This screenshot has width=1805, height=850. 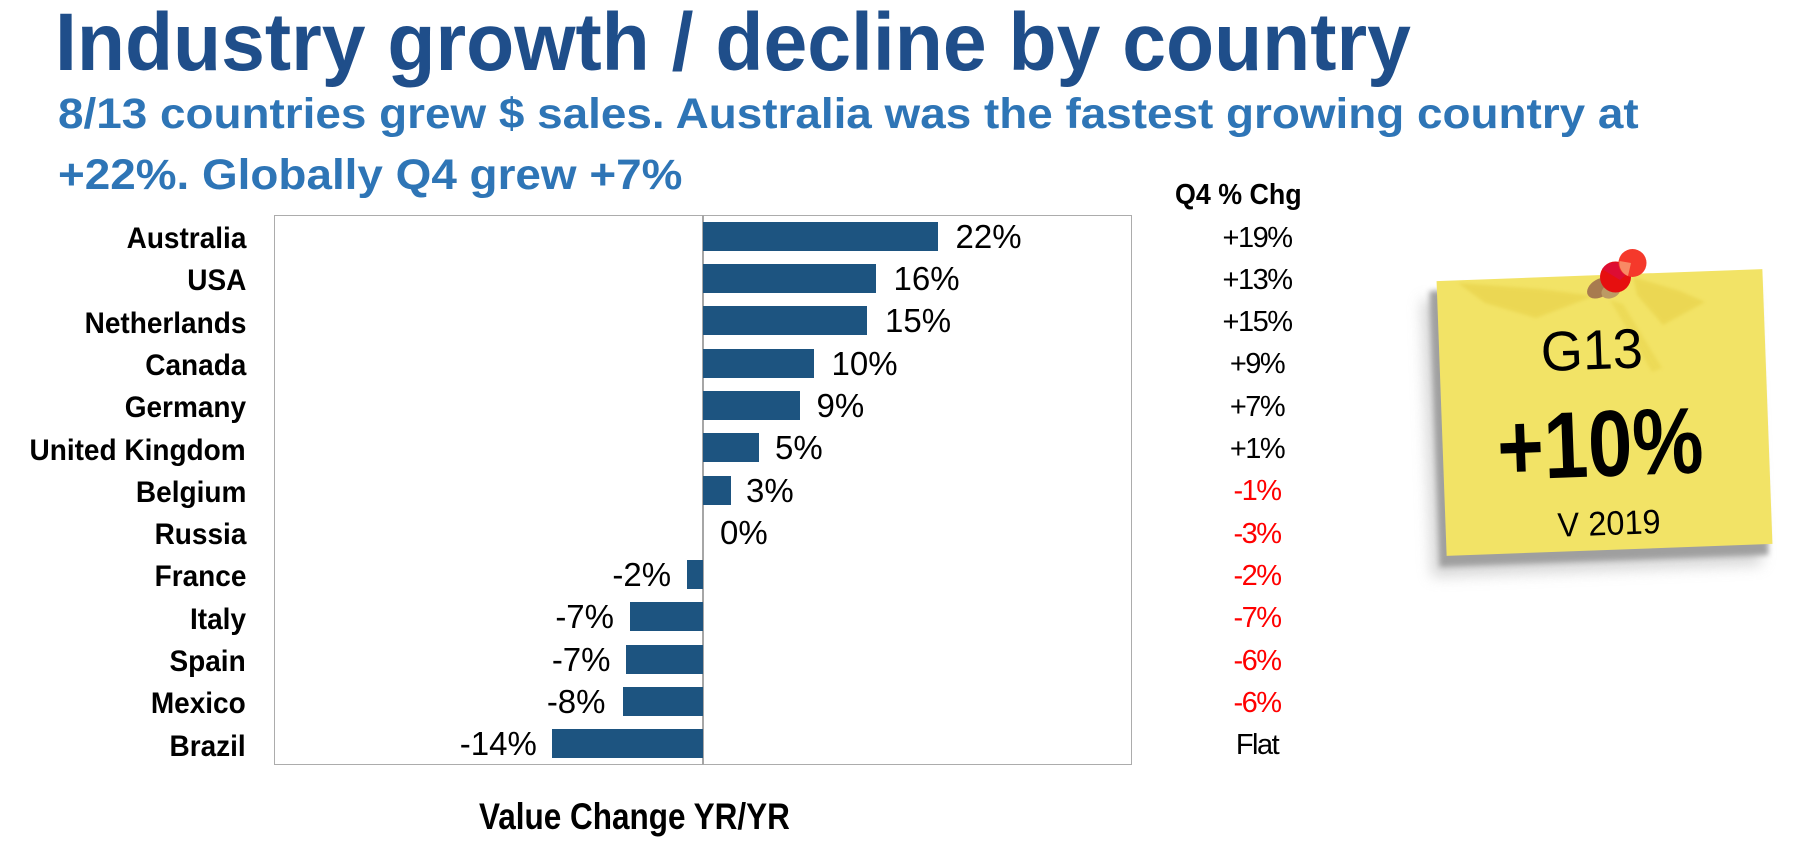 What do you see at coordinates (1592, 349) in the screenshot?
I see `svg-text: G13` at bounding box center [1592, 349].